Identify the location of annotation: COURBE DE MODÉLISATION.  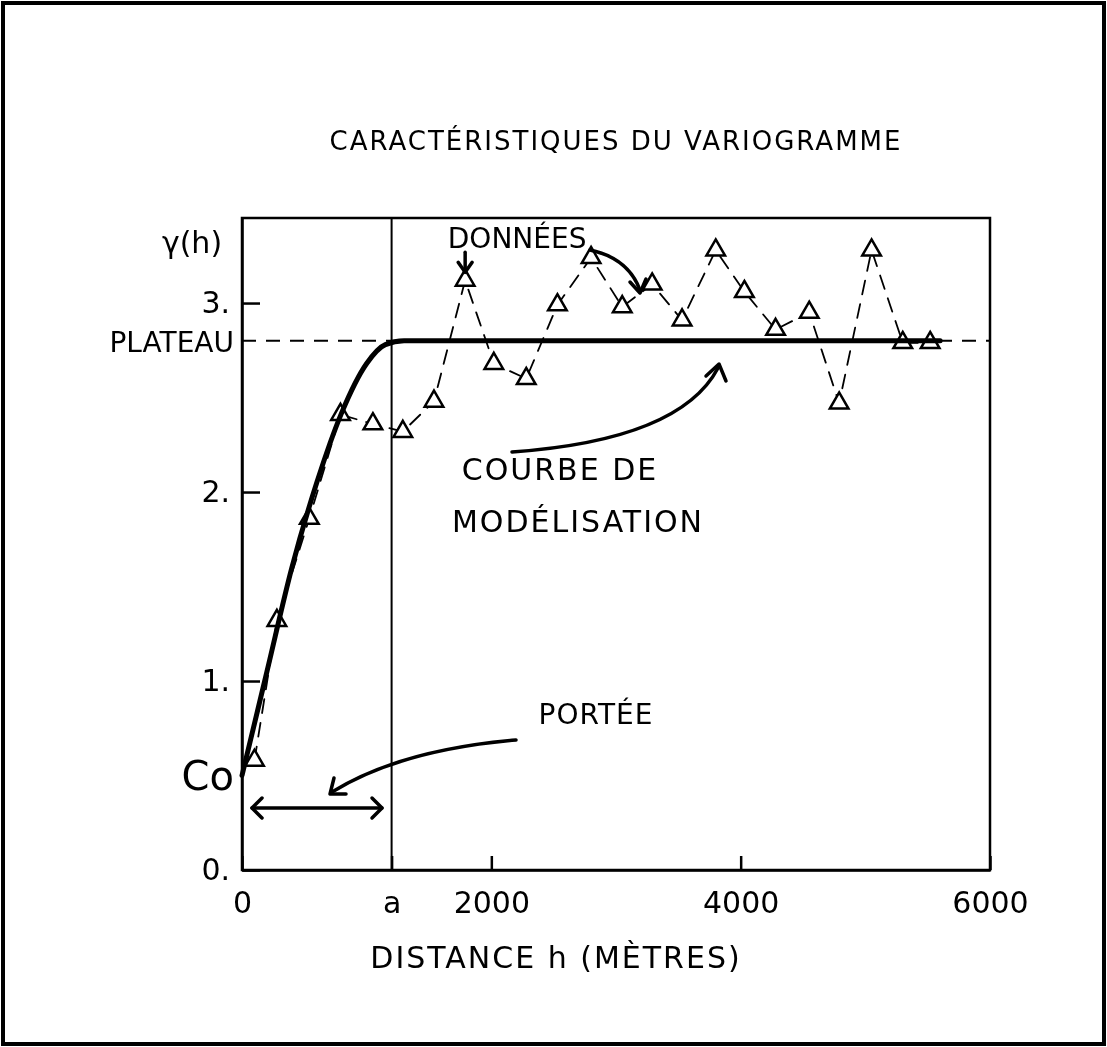
(578, 495).